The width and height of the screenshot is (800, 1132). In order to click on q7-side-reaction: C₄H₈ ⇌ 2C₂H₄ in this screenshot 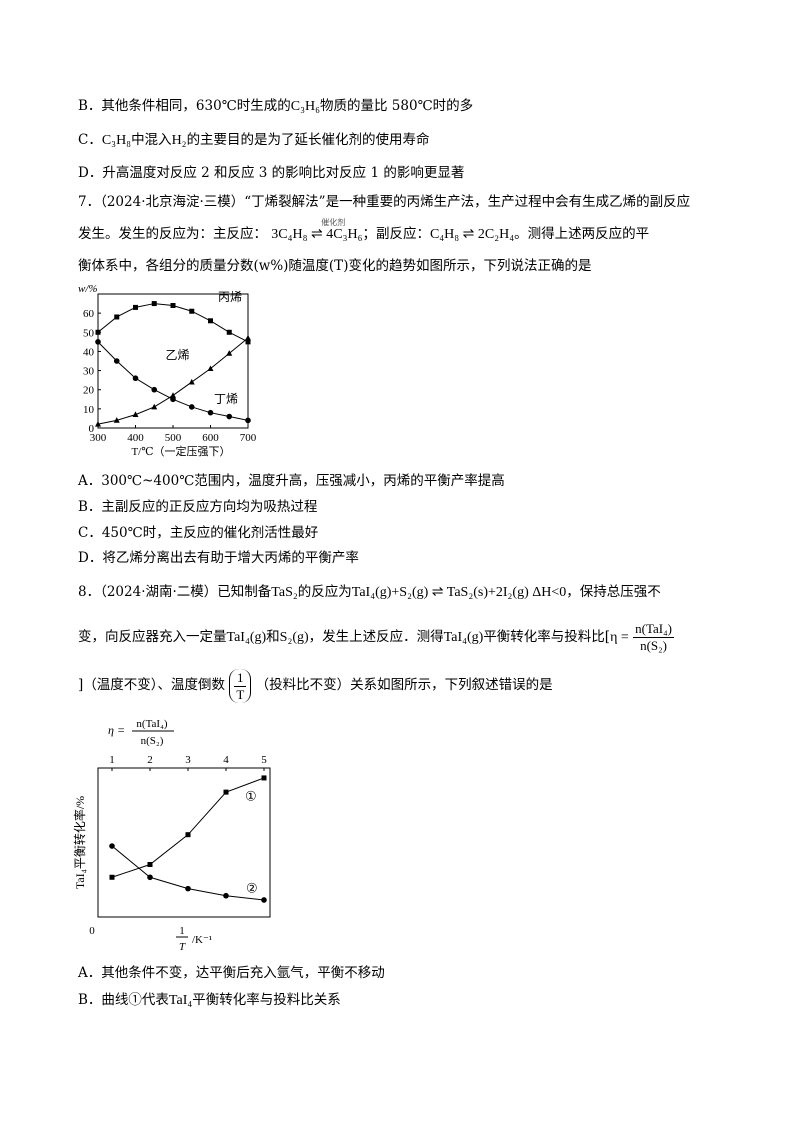, I will do `click(472, 234)`.